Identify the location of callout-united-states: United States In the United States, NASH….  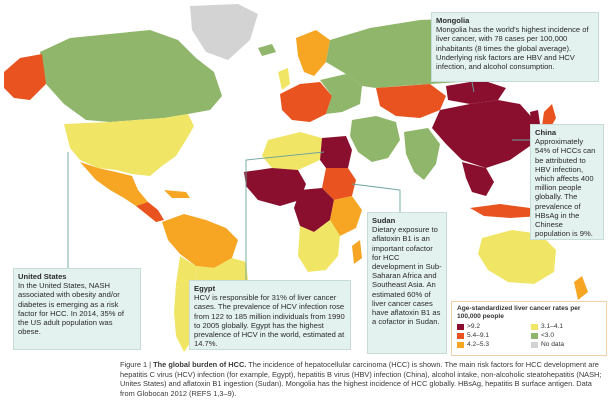
(77, 309).